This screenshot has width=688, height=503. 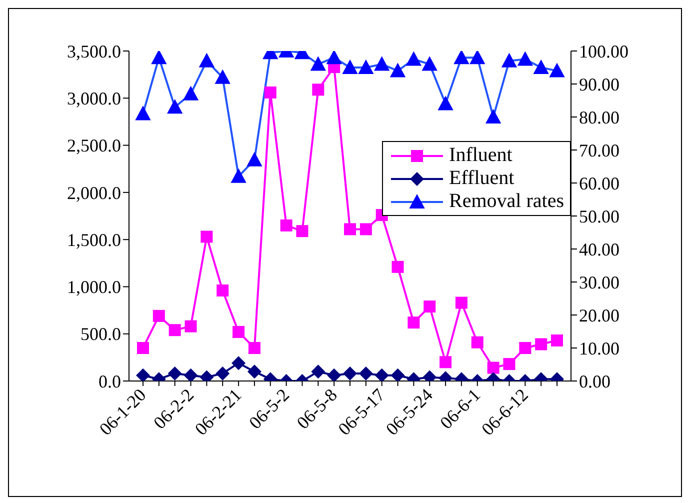 What do you see at coordinates (94, 146) in the screenshot?
I see `y-tick-label: 2,500.0` at bounding box center [94, 146].